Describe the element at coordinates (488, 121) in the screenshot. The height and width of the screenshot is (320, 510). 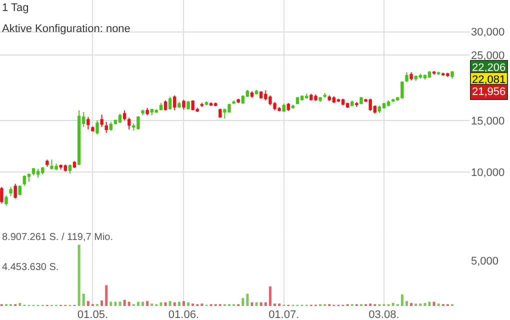
I see `y-tick-label: 15,000` at that location.